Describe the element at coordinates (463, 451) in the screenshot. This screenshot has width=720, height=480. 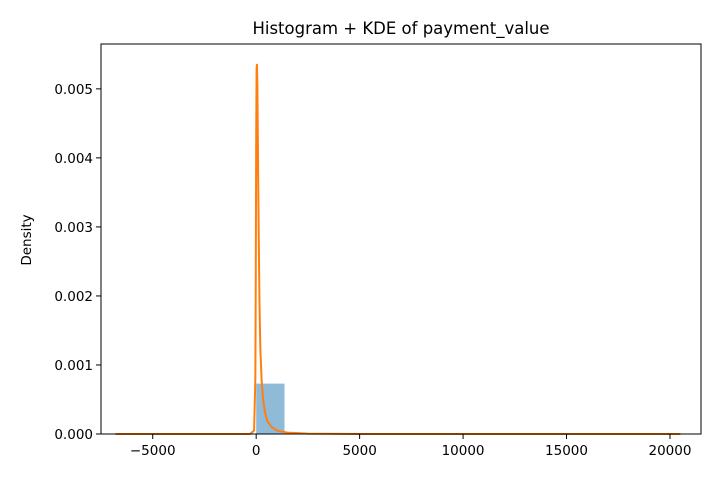
I see `x-tick-label: 10000` at that location.